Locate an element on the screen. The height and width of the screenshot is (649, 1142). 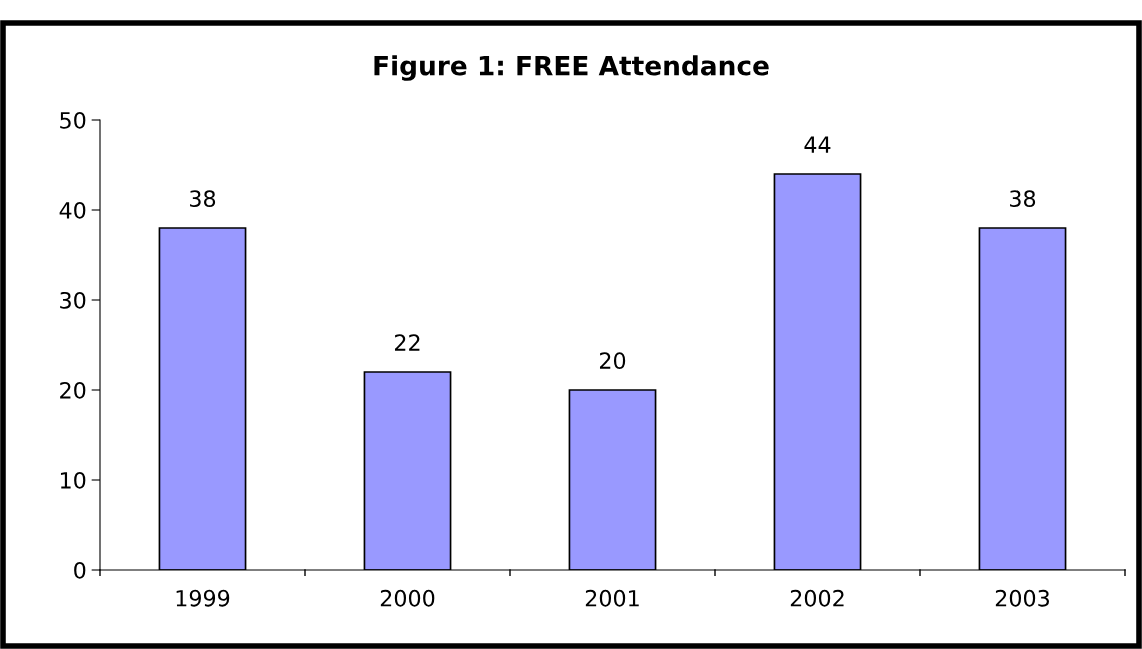
x-tick-label: 2003 is located at coordinates (1022, 598).